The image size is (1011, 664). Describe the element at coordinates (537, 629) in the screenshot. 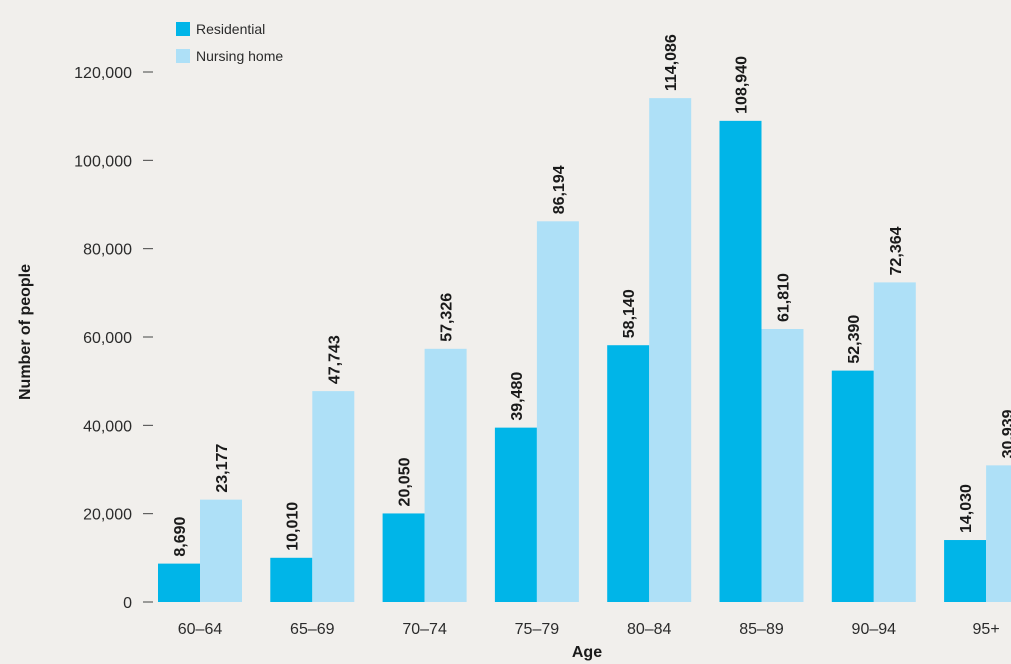

I see `x-tick-label: 75–79` at that location.